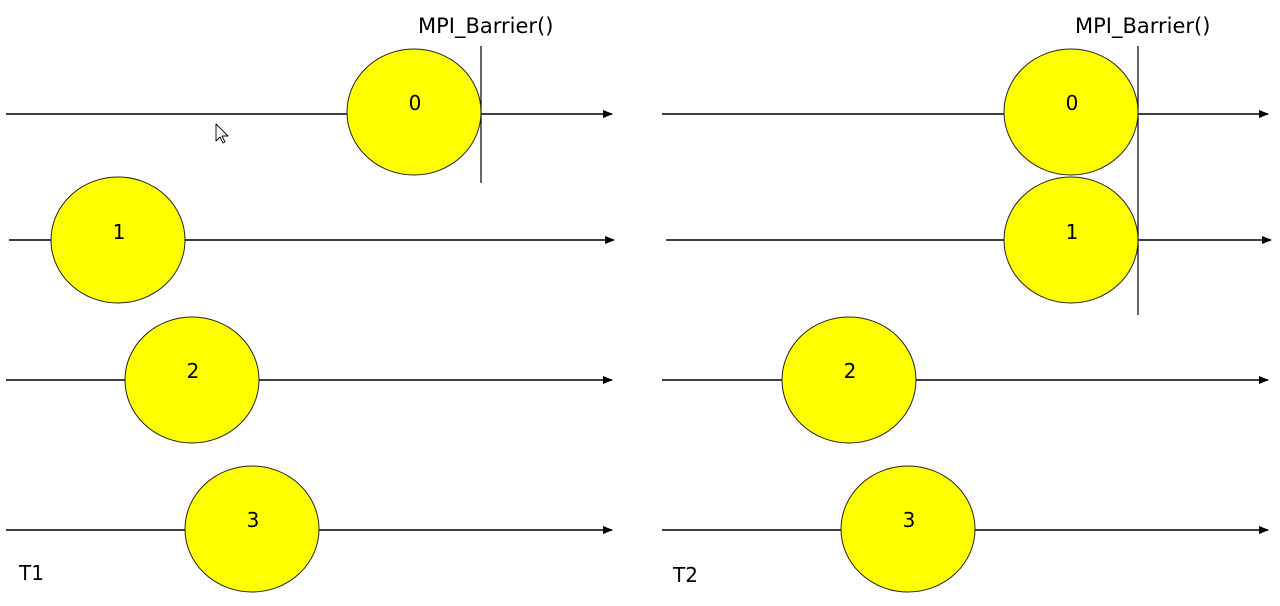  What do you see at coordinates (685, 575) in the screenshot?
I see `panel-label: T2` at bounding box center [685, 575].